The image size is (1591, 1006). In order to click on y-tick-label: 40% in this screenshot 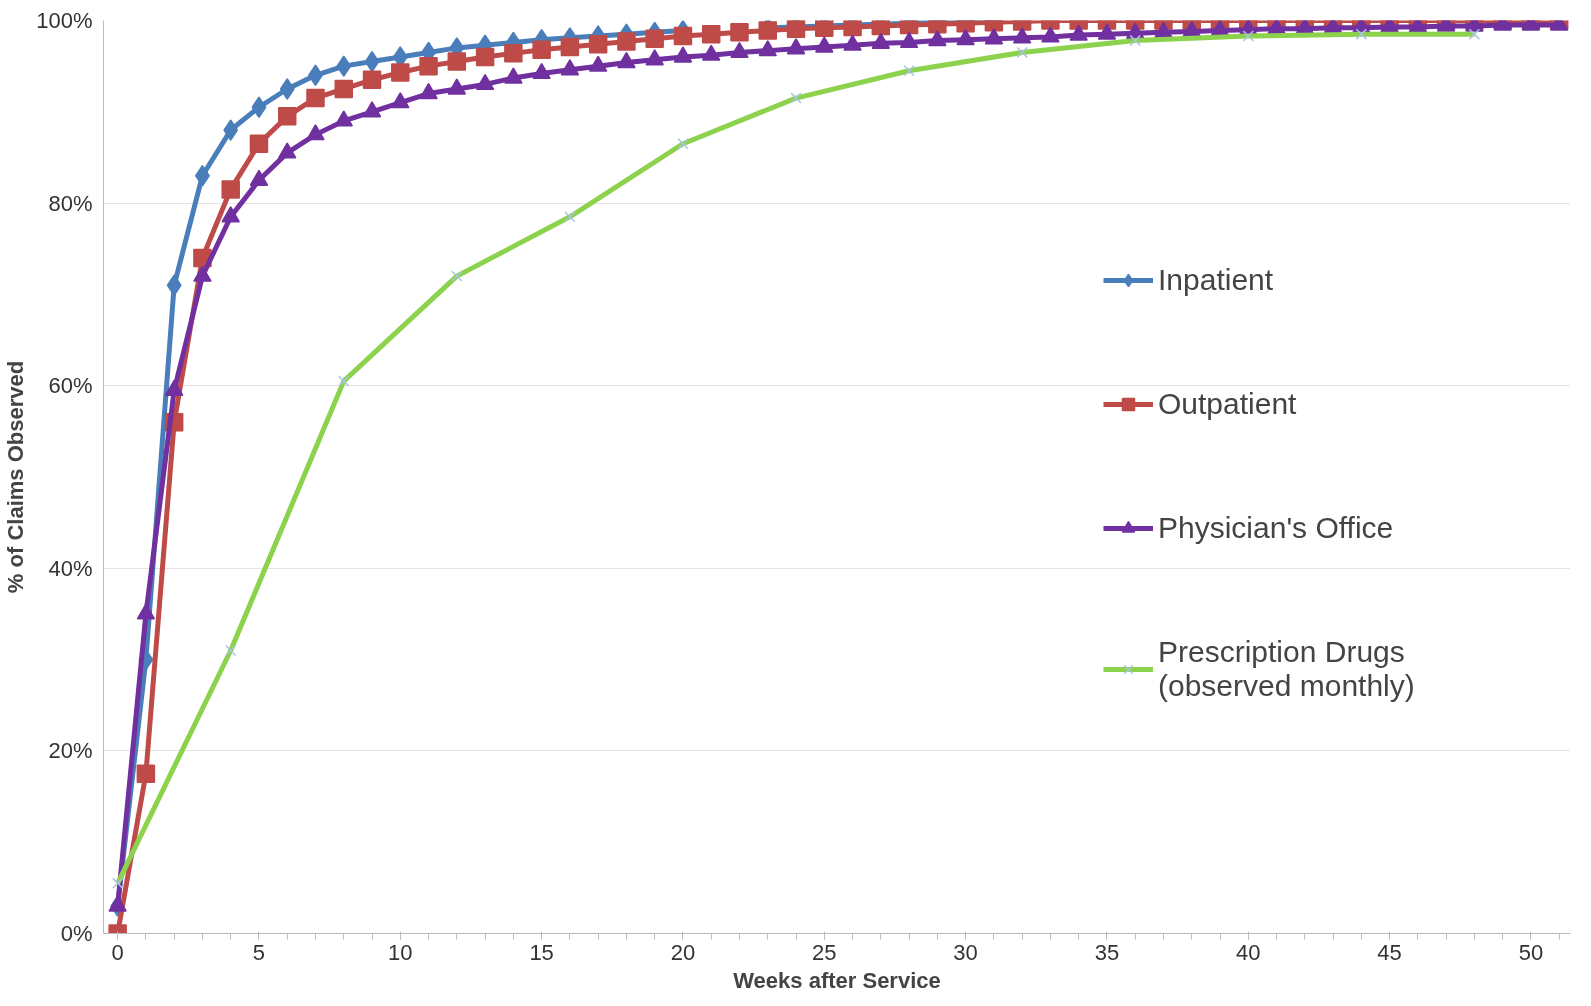, I will do `click(70, 568)`.